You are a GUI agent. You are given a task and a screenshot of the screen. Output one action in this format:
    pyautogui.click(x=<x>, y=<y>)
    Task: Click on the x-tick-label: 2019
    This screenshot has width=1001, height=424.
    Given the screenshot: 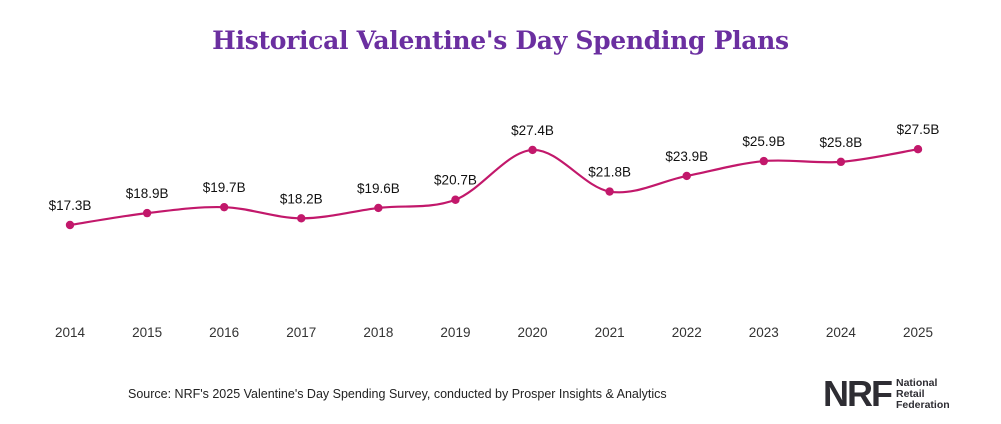 What is the action you would take?
    pyautogui.click(x=455, y=332)
    